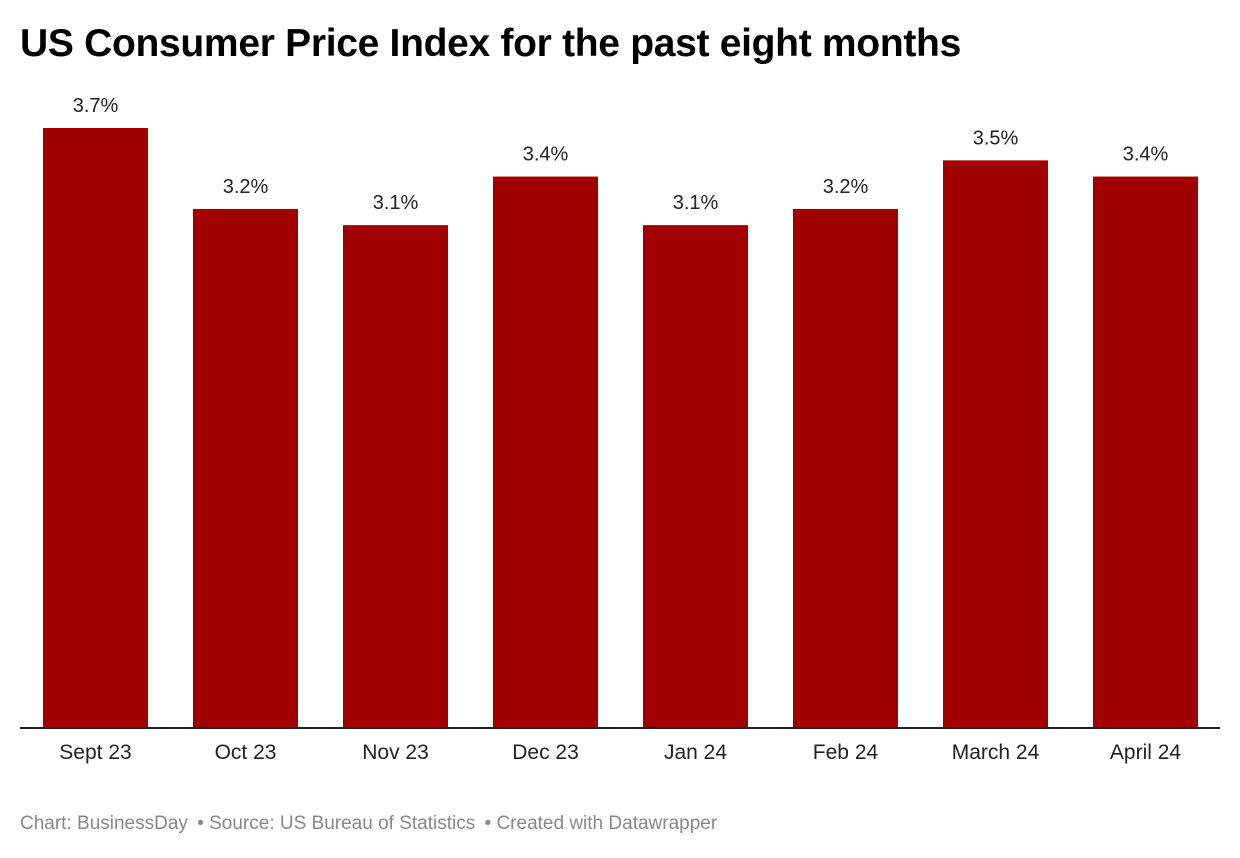 The image size is (1240, 858). What do you see at coordinates (996, 138) in the screenshot?
I see `data-label: 3.5%` at bounding box center [996, 138].